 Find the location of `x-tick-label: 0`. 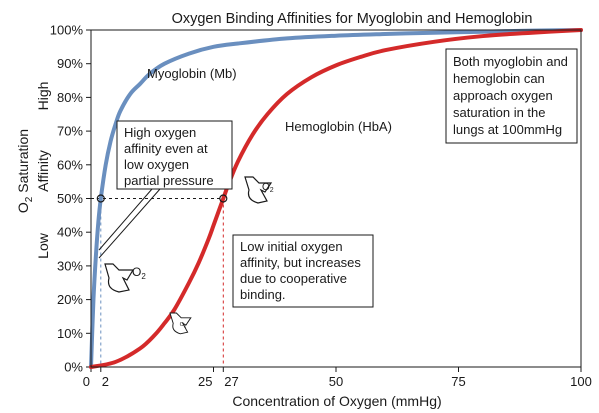

x-tick-label: 0 is located at coordinates (86, 381).